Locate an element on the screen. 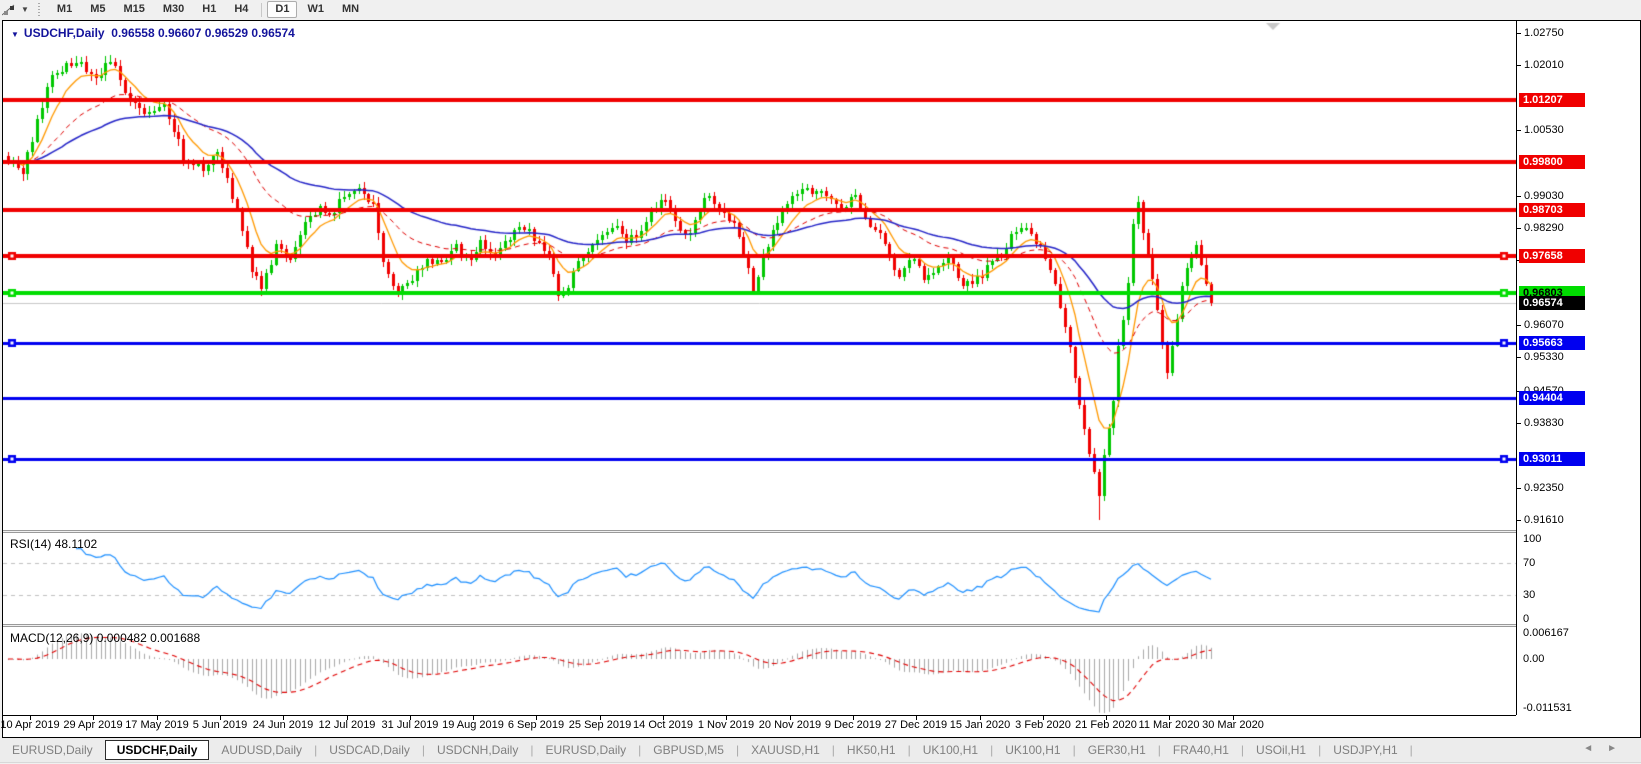 The height and width of the screenshot is (764, 1641). date-label: 31 Jul 2019 is located at coordinates (410, 725).